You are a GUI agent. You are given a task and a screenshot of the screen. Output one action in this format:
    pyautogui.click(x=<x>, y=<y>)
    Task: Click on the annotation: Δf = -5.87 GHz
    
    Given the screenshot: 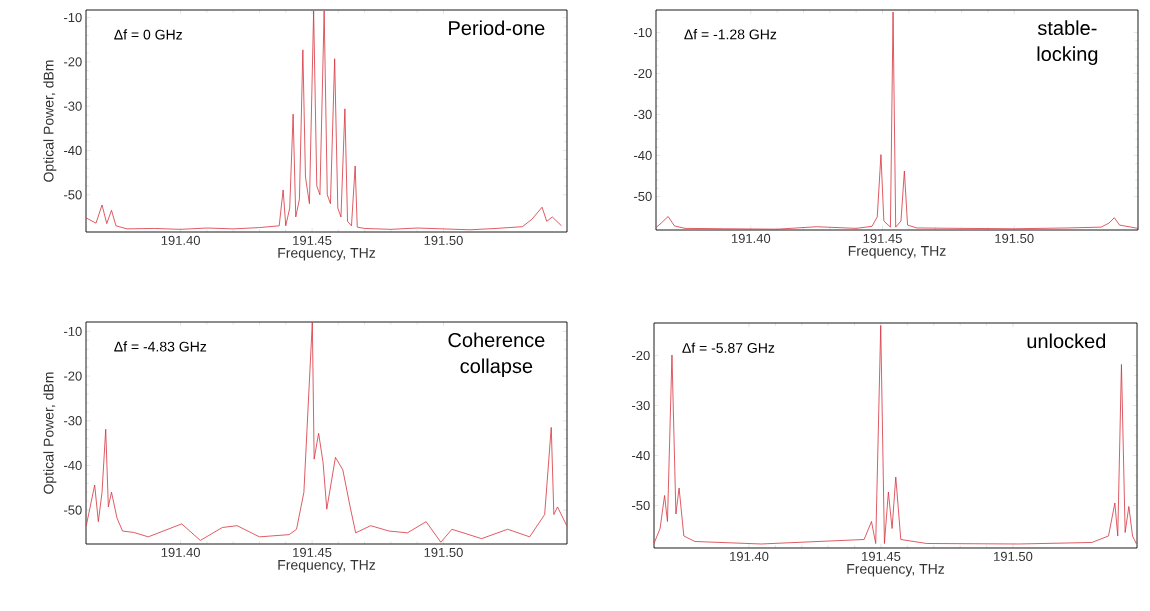 What is the action you would take?
    pyautogui.click(x=728, y=347)
    